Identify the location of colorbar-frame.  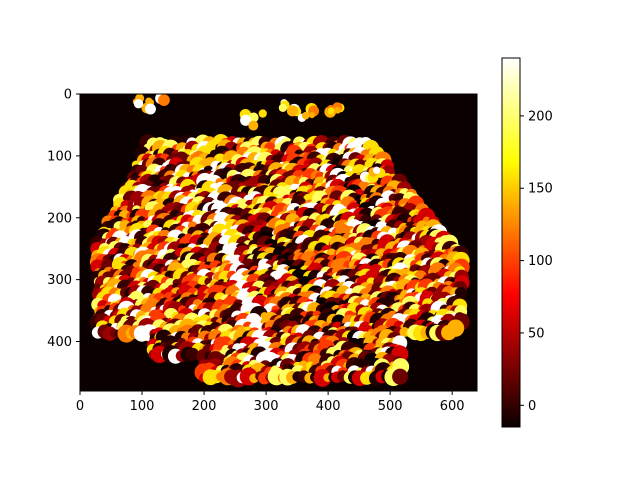
(511, 242).